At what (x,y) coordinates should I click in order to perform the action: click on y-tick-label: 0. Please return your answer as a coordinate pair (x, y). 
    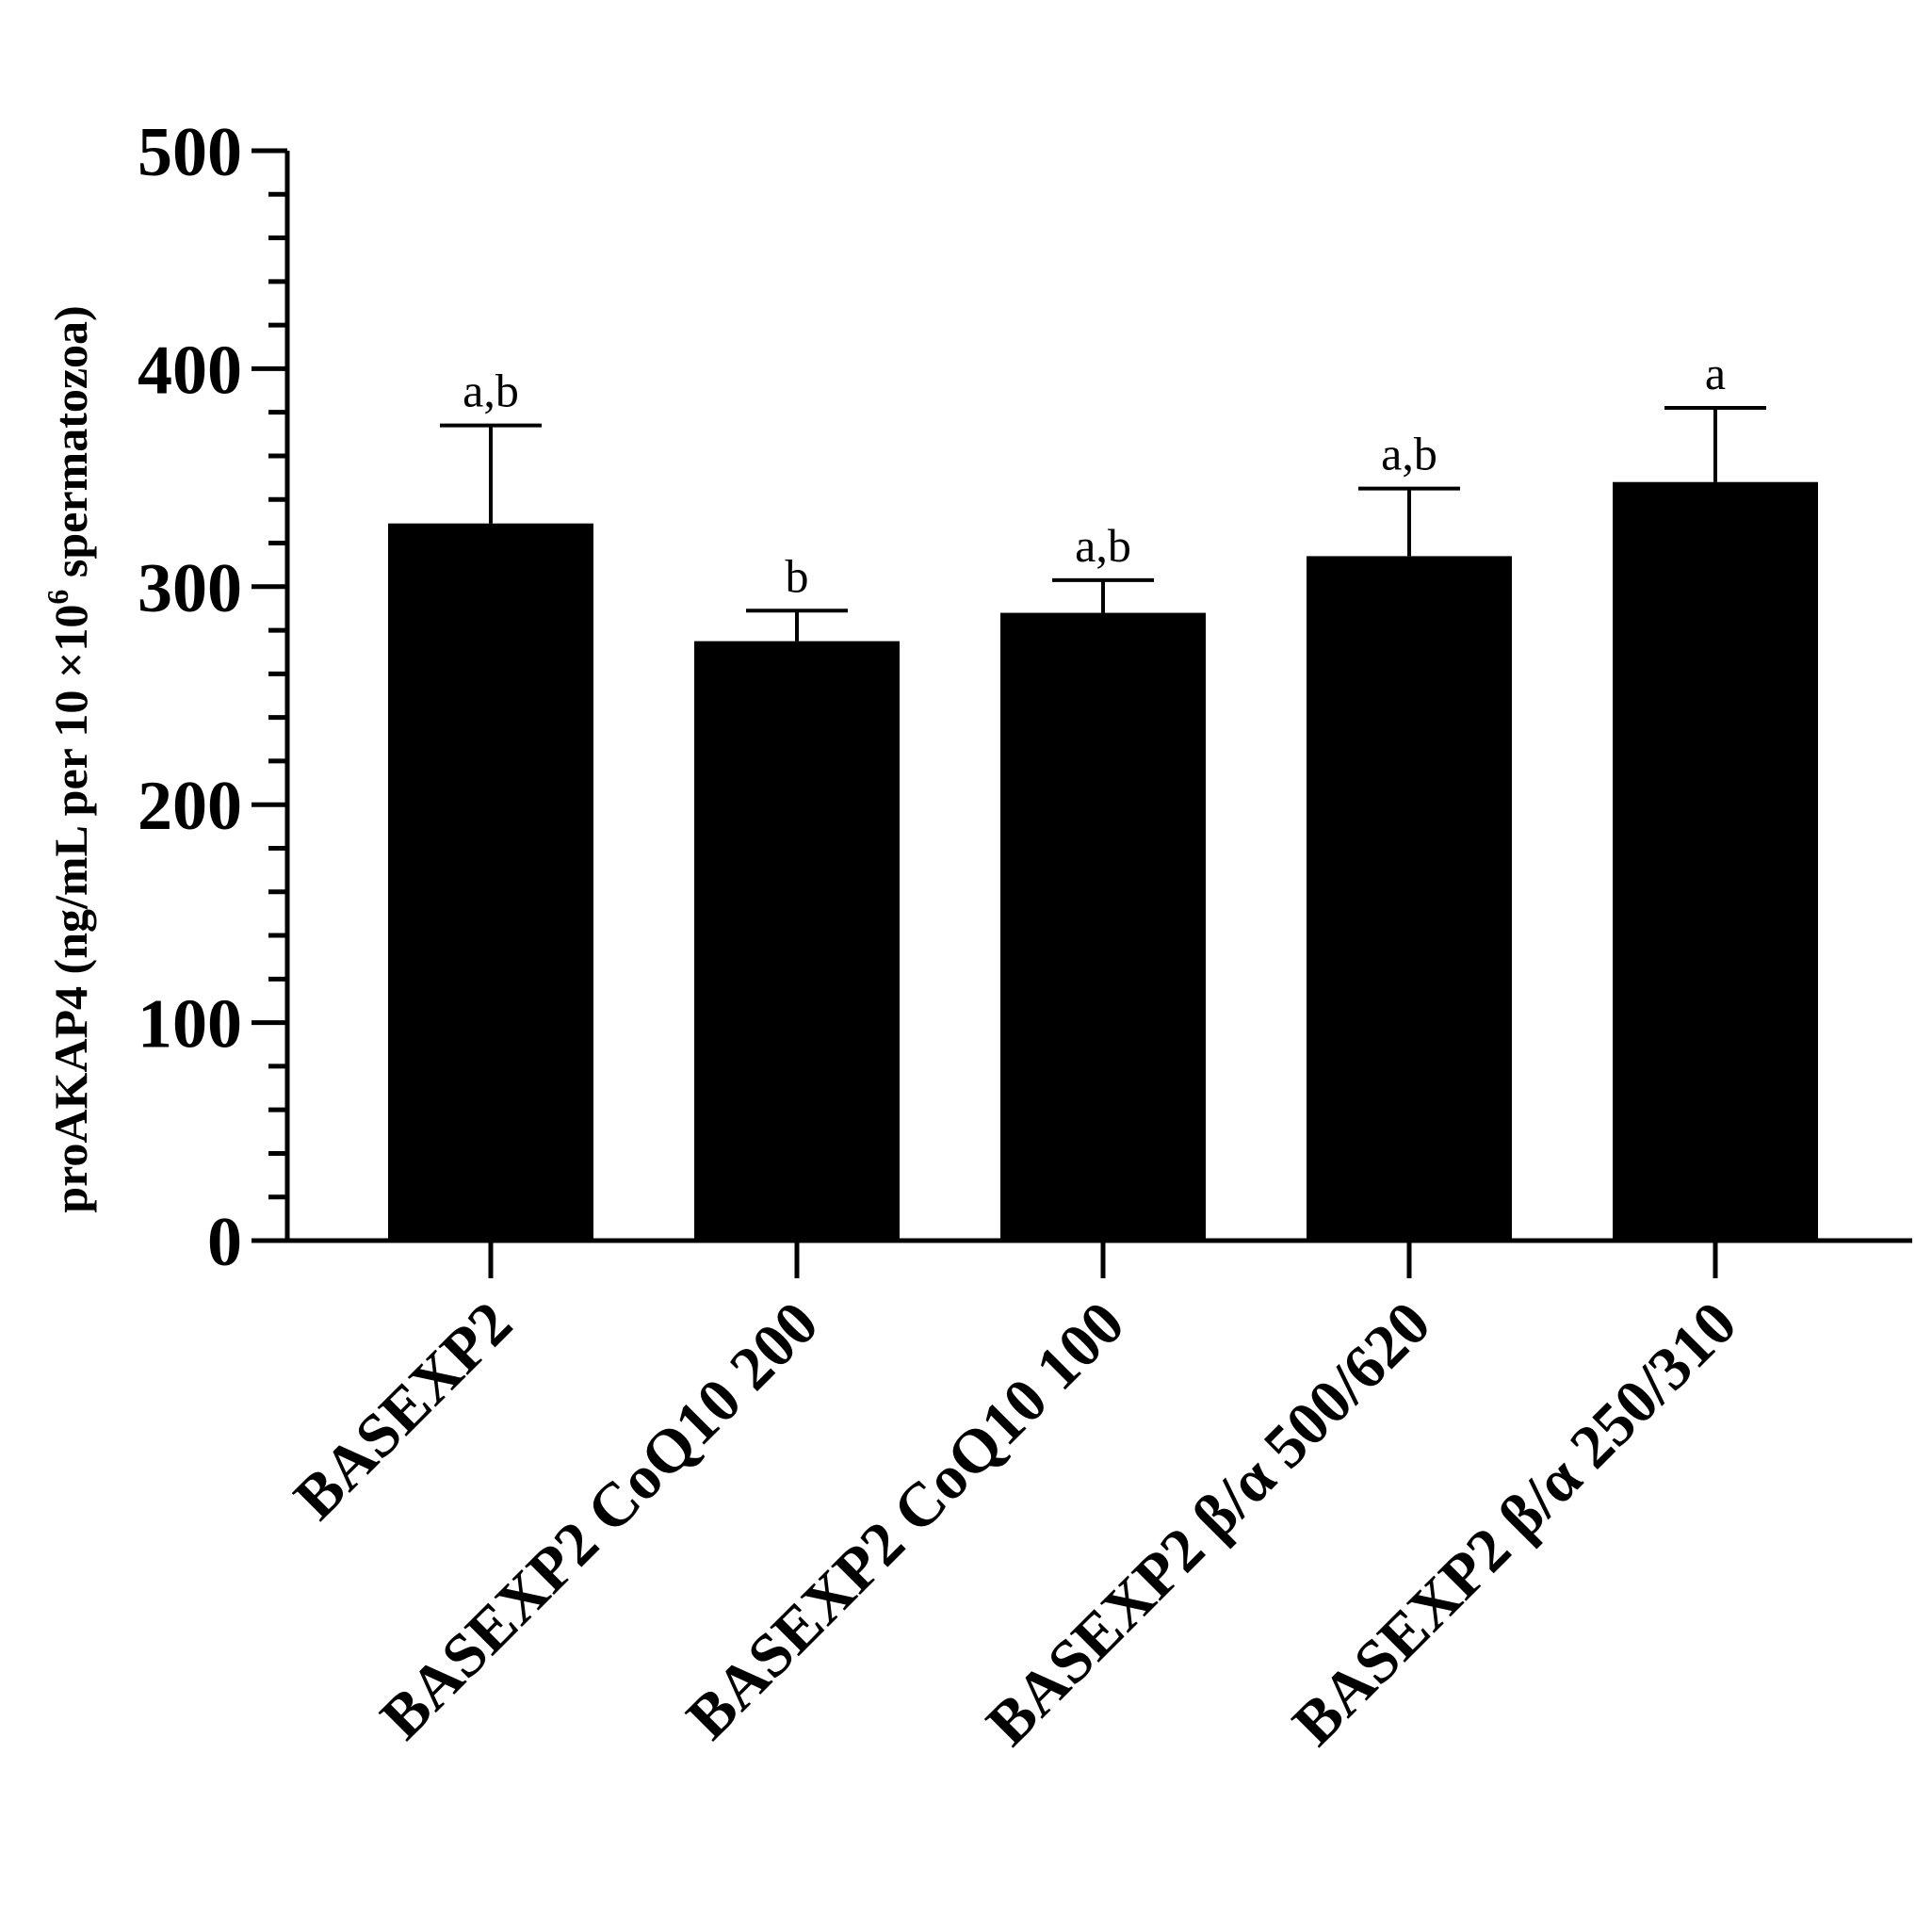
    Looking at the image, I should click on (225, 1242).